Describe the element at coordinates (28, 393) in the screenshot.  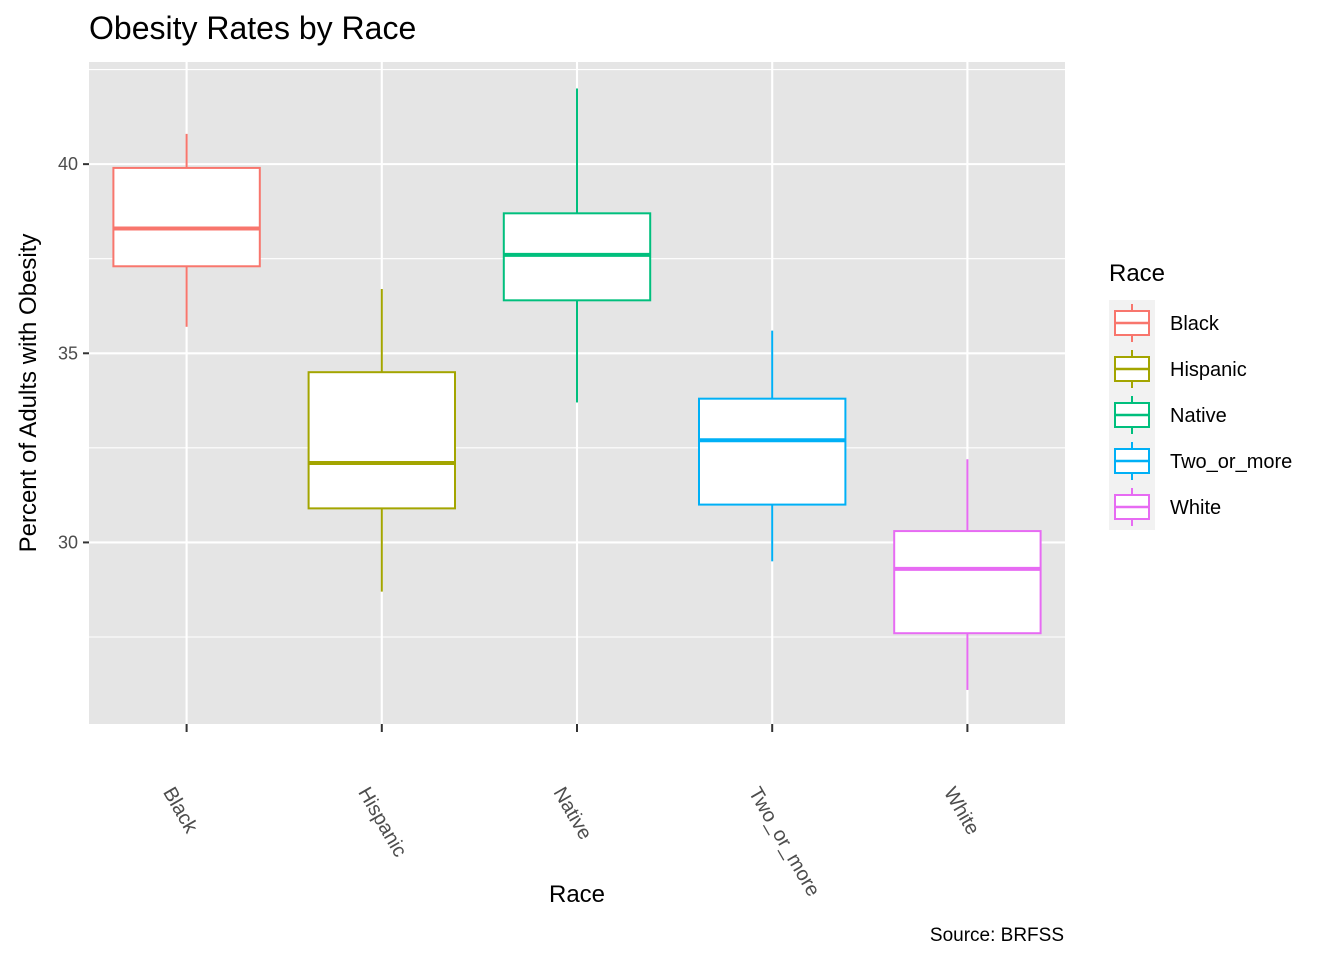
I see `y-axis-title: Percent of Adults with Obesity` at that location.